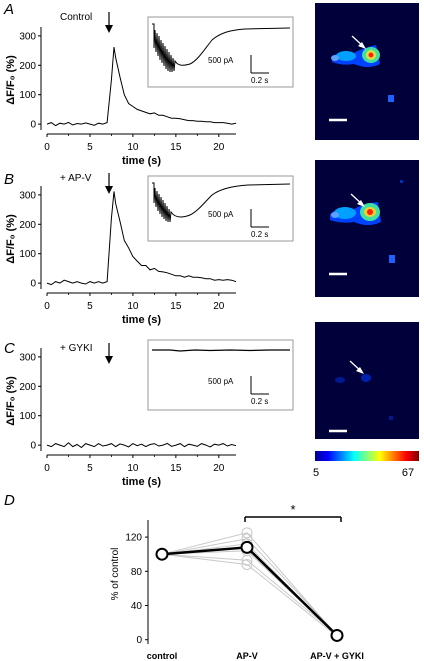  I want to click on current-trace-gyki, so click(221, 350).